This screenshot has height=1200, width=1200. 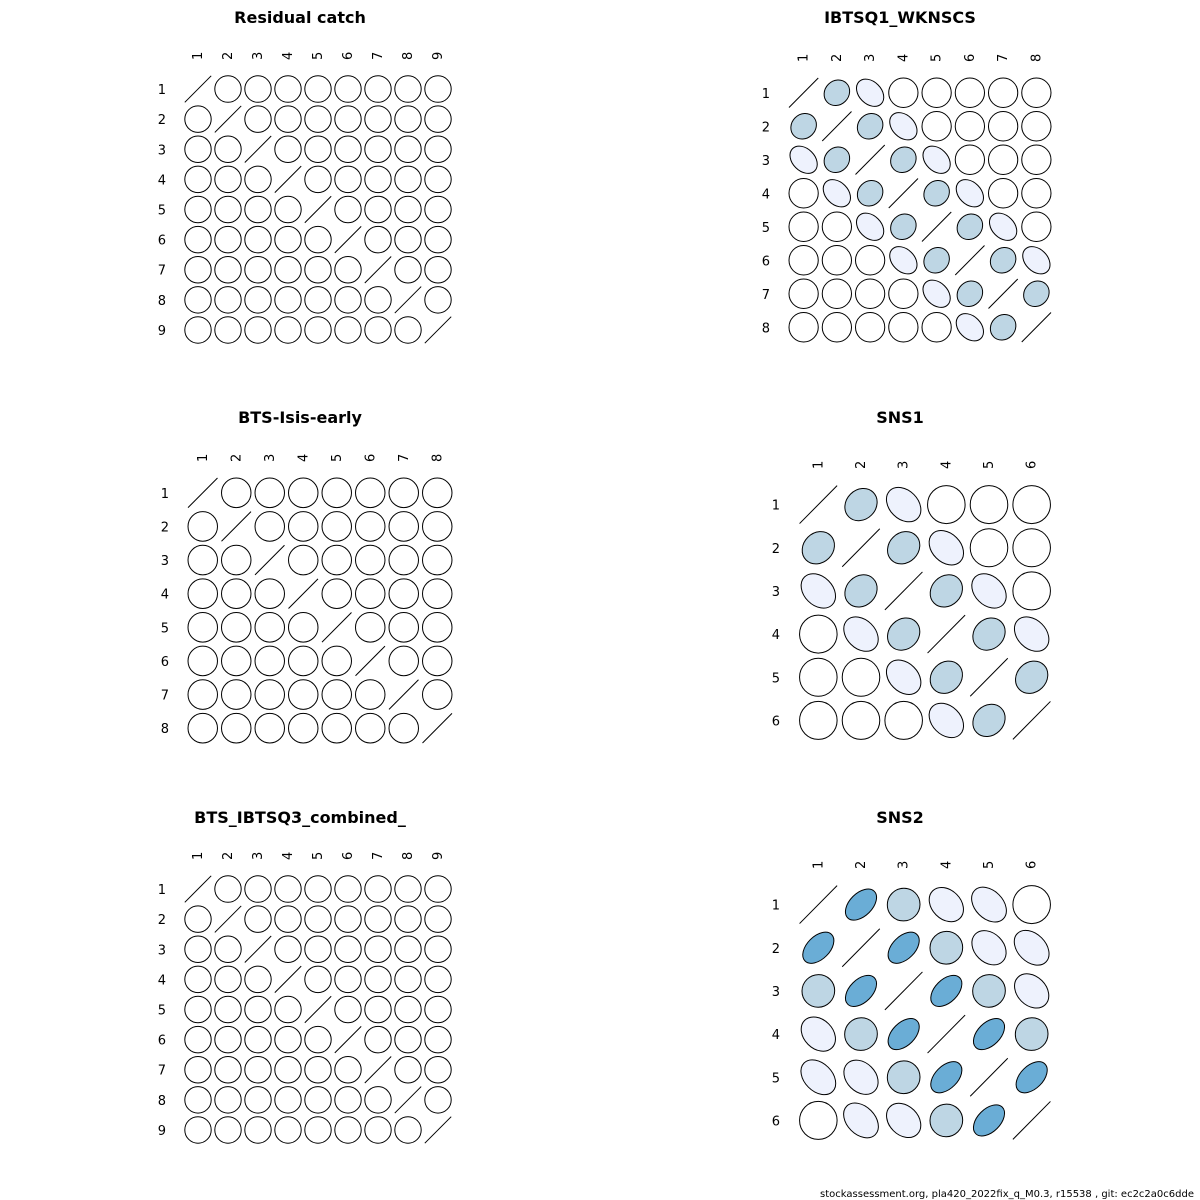 I want to click on row-label: 1, so click(x=776, y=906).